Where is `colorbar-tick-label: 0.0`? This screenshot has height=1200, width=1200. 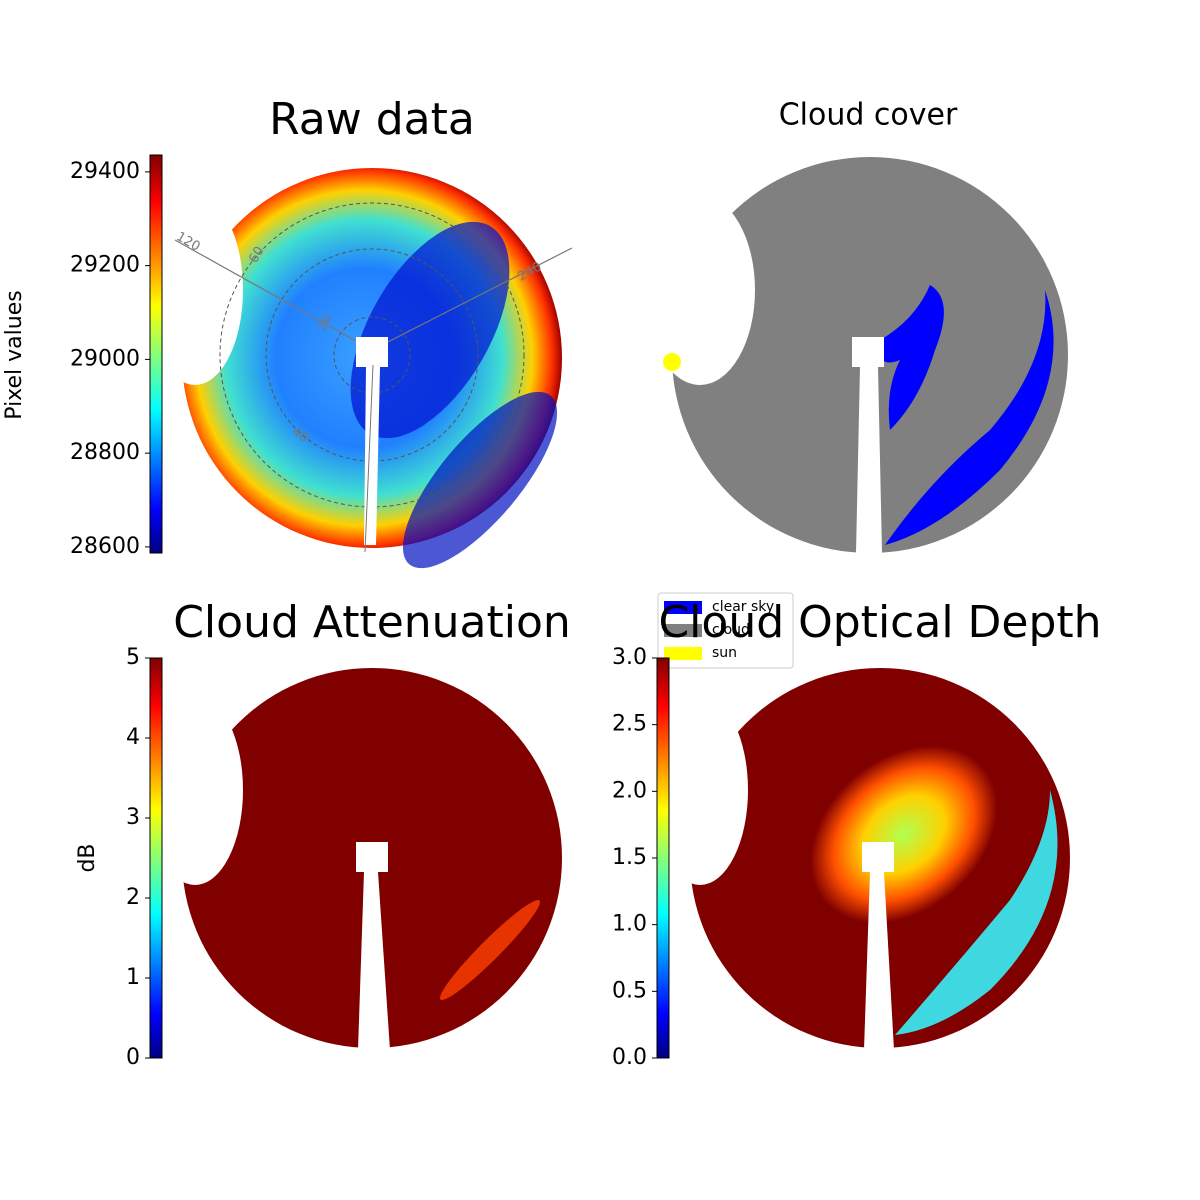
colorbar-tick-label: 0.0 is located at coordinates (629, 1057).